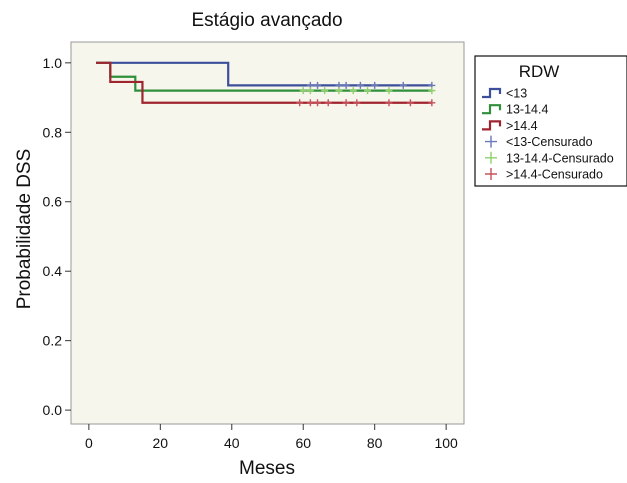  What do you see at coordinates (560, 158) in the screenshot?
I see `legend-label: 13-14.4-Censurado` at bounding box center [560, 158].